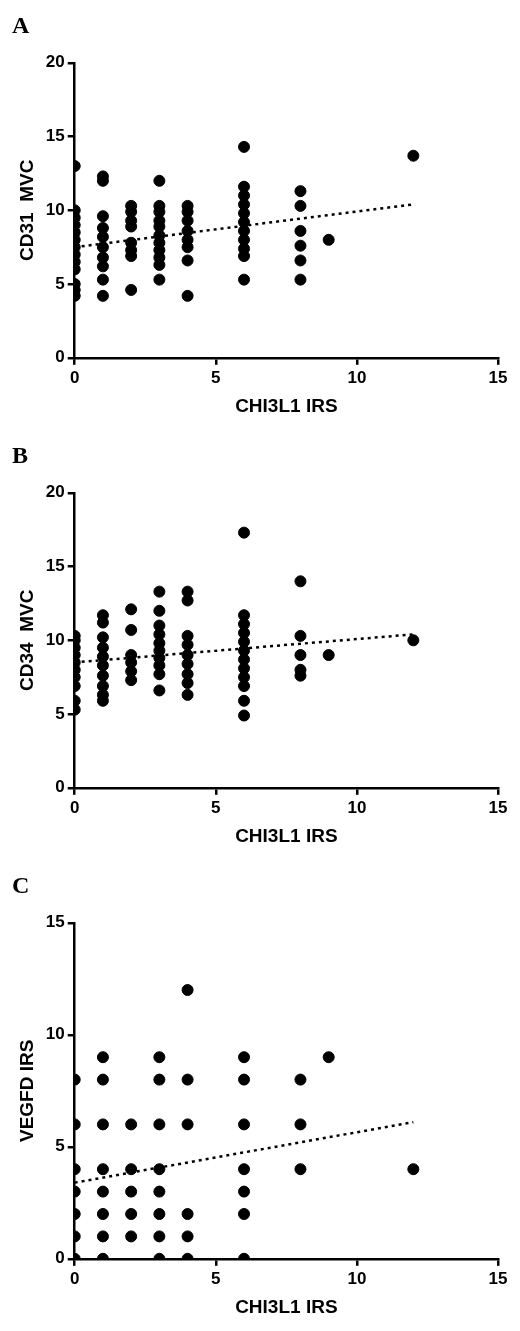 This screenshot has width=520, height=1331. Describe the element at coordinates (21, 24) in the screenshot. I see `chart-title: A` at that location.